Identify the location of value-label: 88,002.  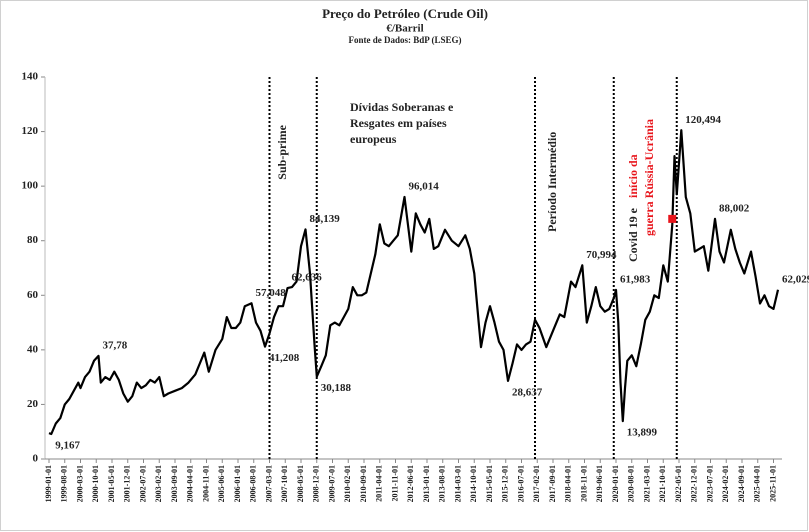
(734, 208).